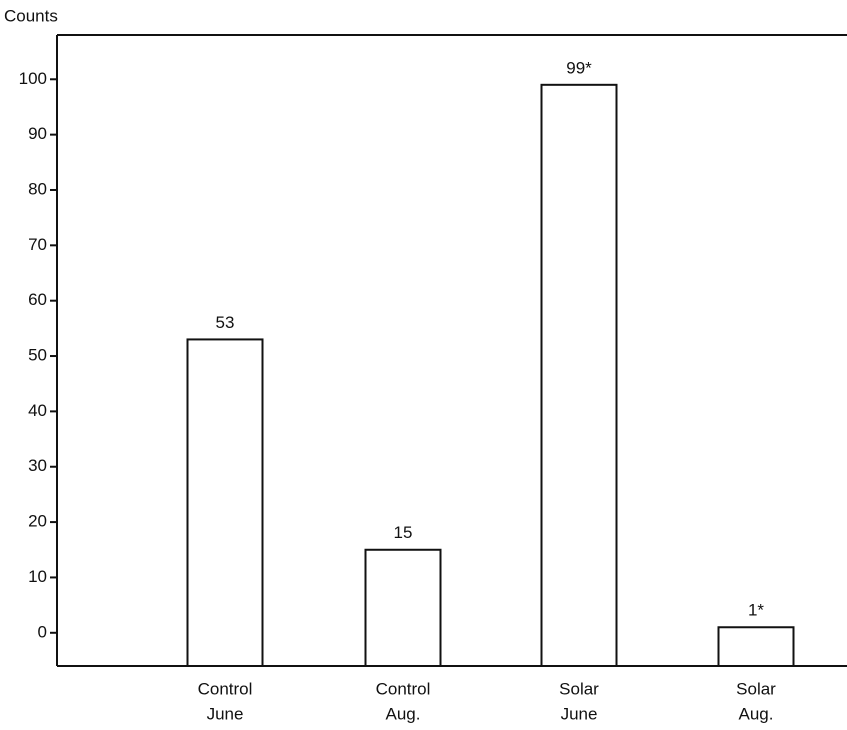 Image resolution: width=847 pixels, height=730 pixels. Describe the element at coordinates (33, 78) in the screenshot. I see `y-tick-label: 100` at that location.